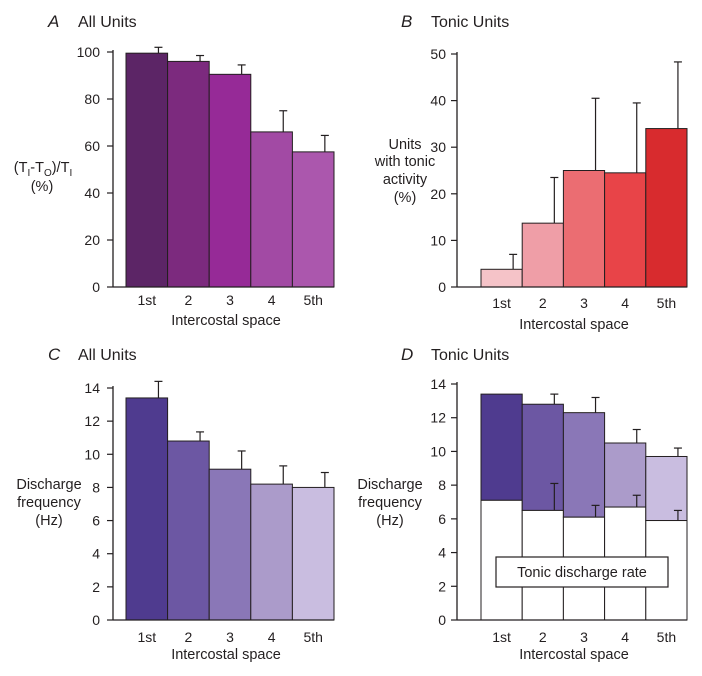  I want to click on panel-c-x-tick-label: 5th, so click(312, 637).